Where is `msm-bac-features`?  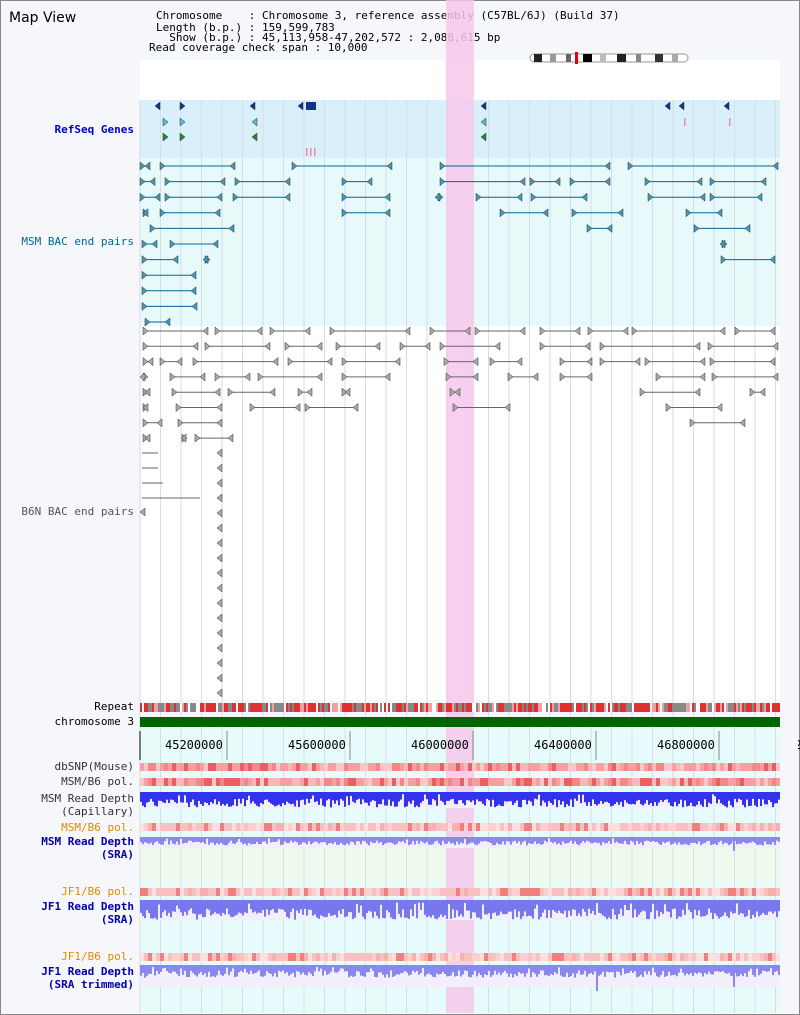
msm-bac-features is located at coordinates (459, 244).